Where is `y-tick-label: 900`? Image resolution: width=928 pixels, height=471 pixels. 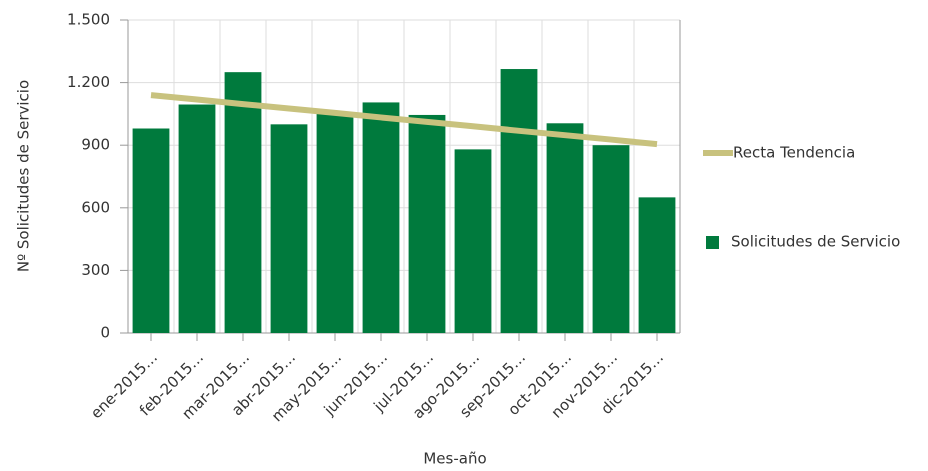
y-tick-label: 900 is located at coordinates (95, 145).